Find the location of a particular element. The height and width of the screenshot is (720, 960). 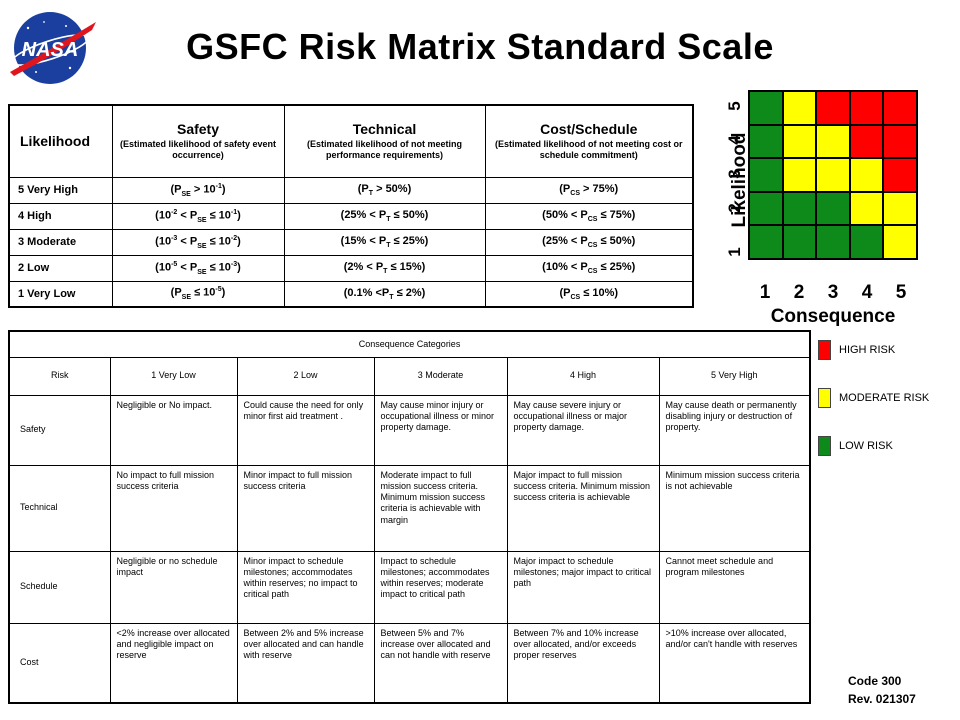

technical-probability: (0.1% <PT ≤ 2%) is located at coordinates (384, 294).